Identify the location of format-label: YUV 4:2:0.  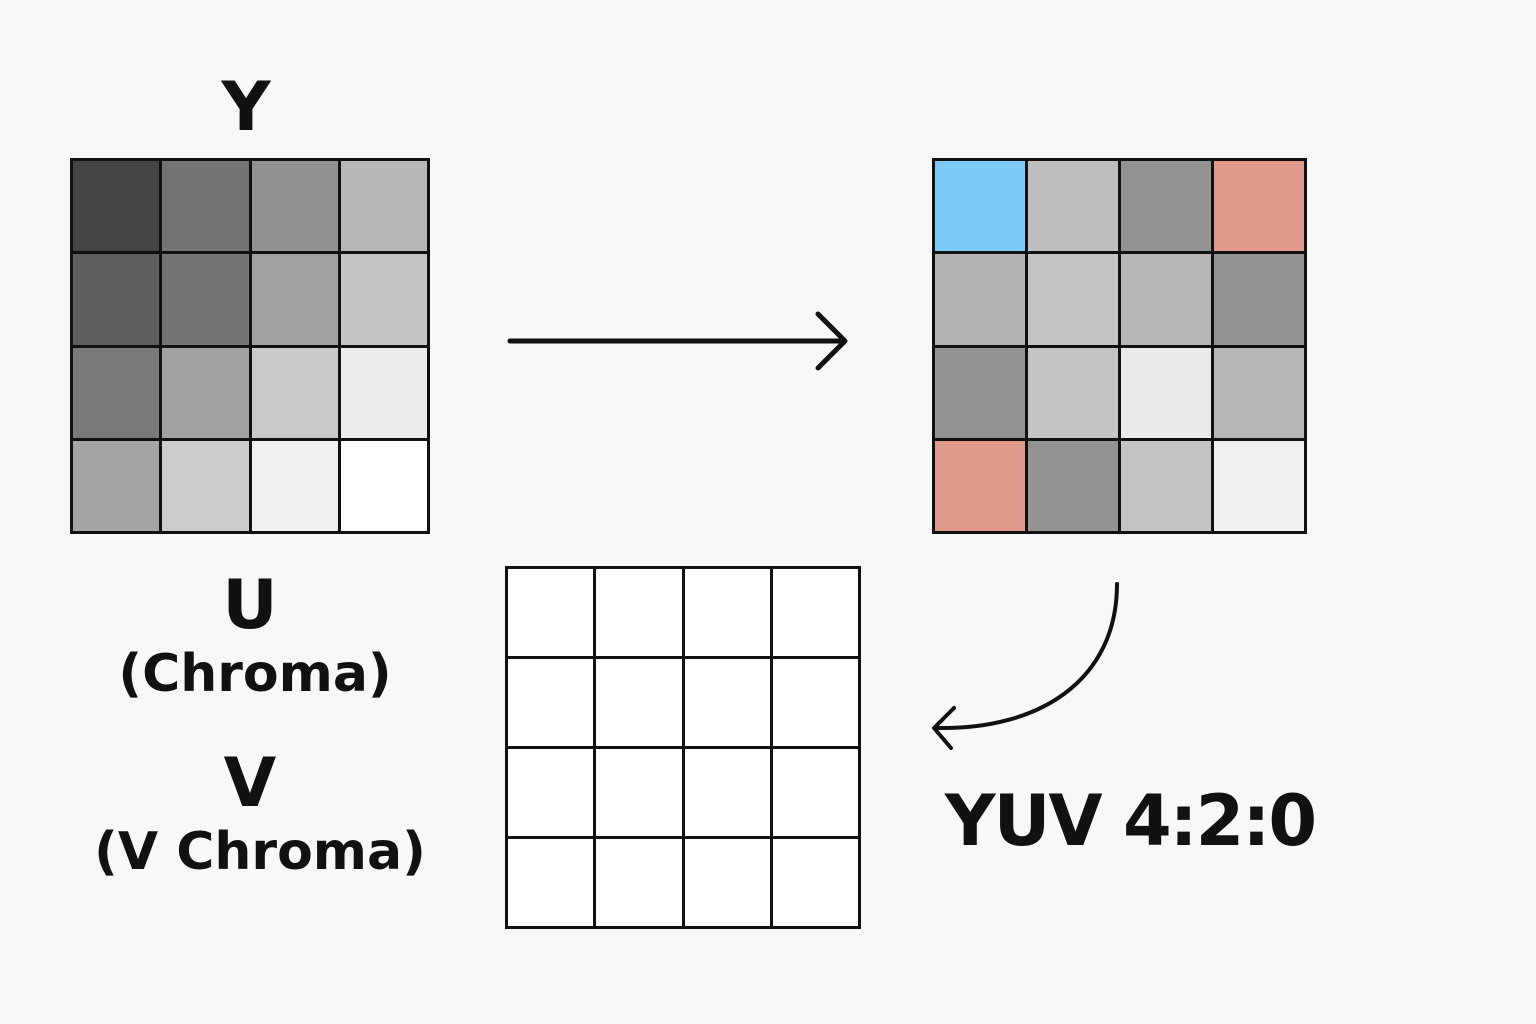
(1130, 821).